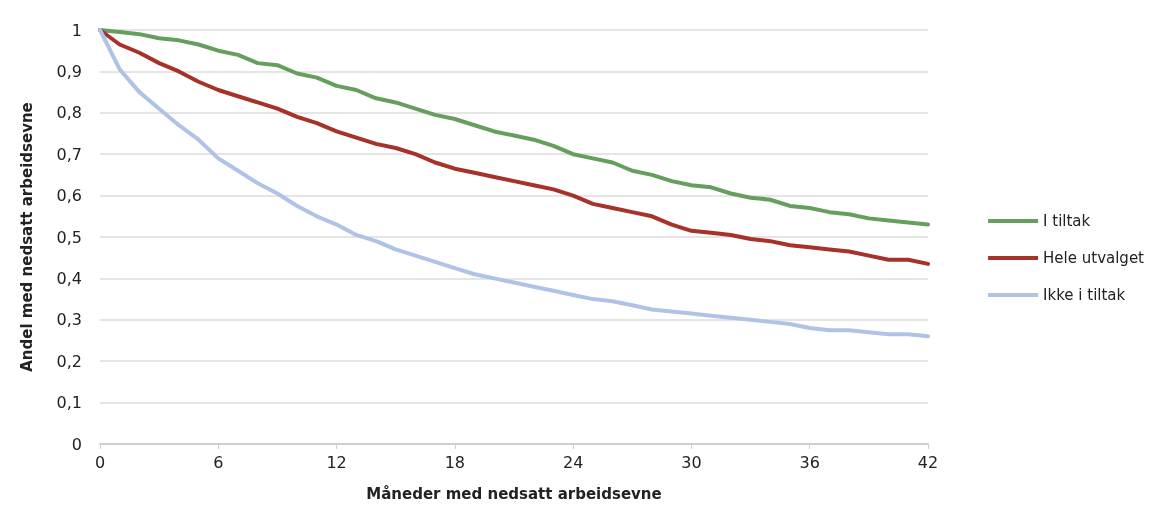 The width and height of the screenshot is (1167, 516). What do you see at coordinates (514, 493) in the screenshot?
I see `x-axis-title: Måneder med nedsatt arbeidsevne` at bounding box center [514, 493].